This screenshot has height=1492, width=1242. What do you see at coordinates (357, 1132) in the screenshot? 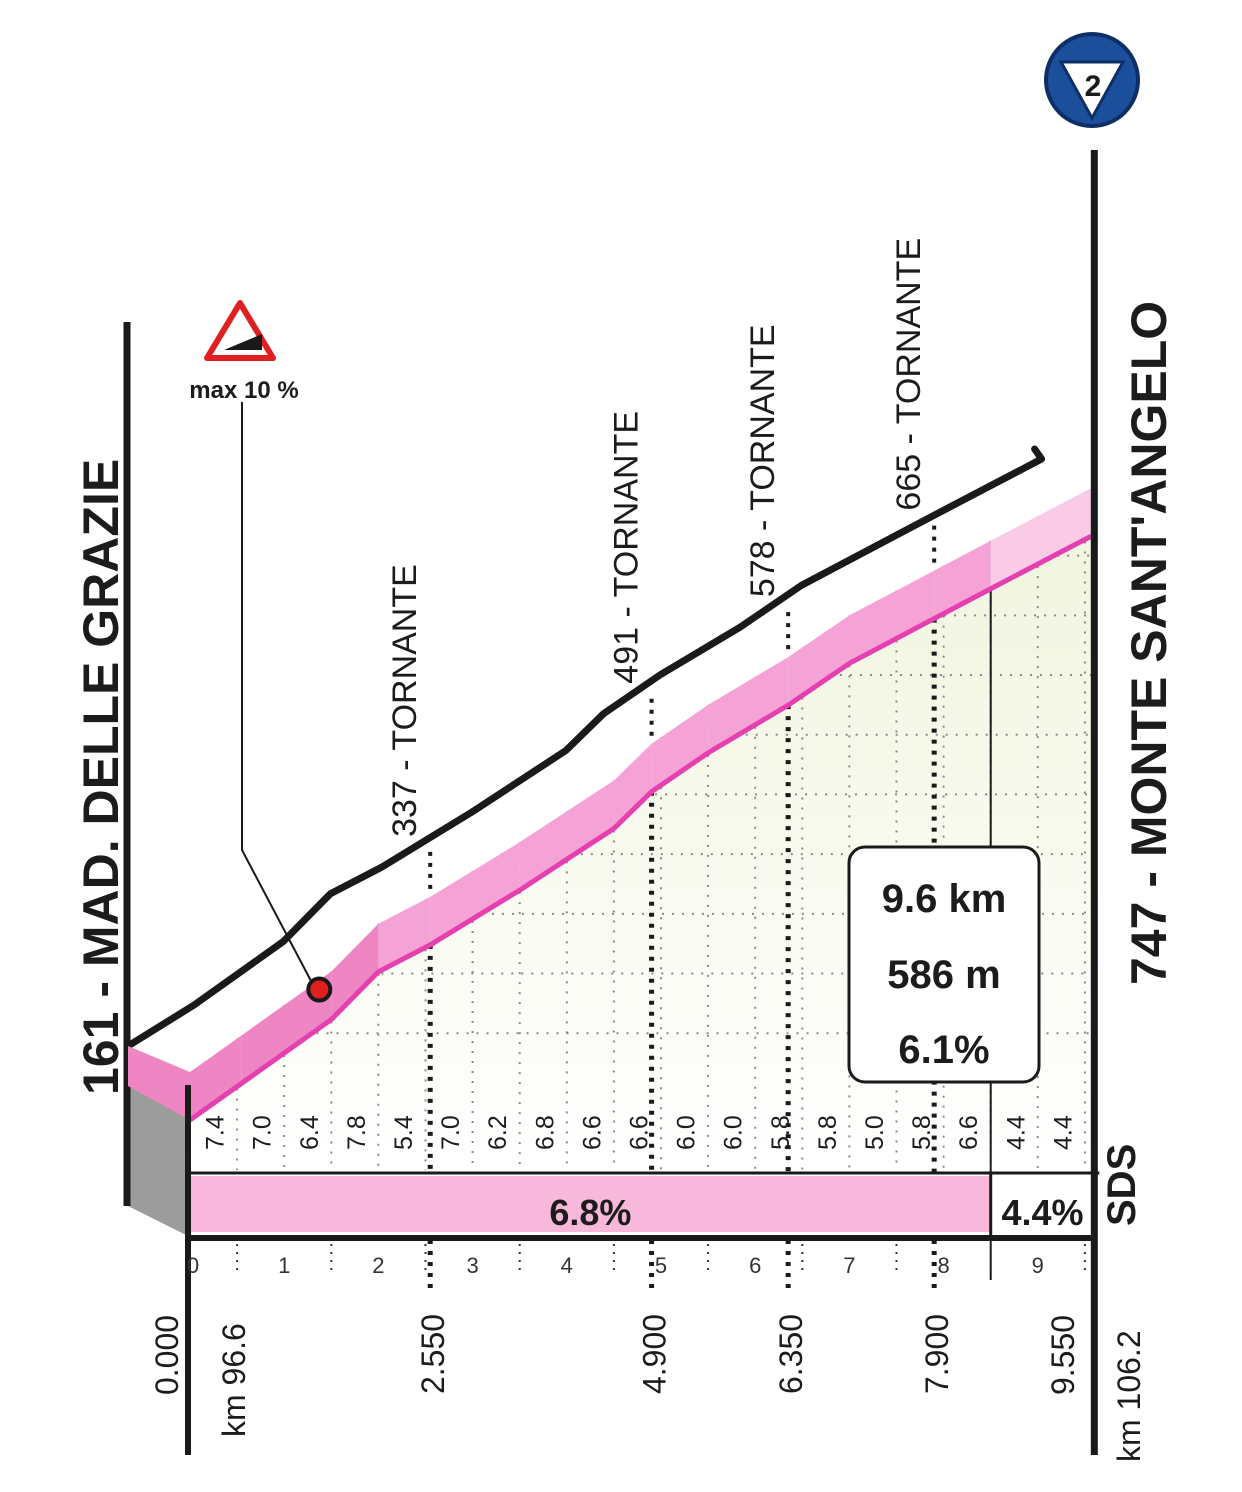
I see `segment-gradient-label: 7.8` at bounding box center [357, 1132].